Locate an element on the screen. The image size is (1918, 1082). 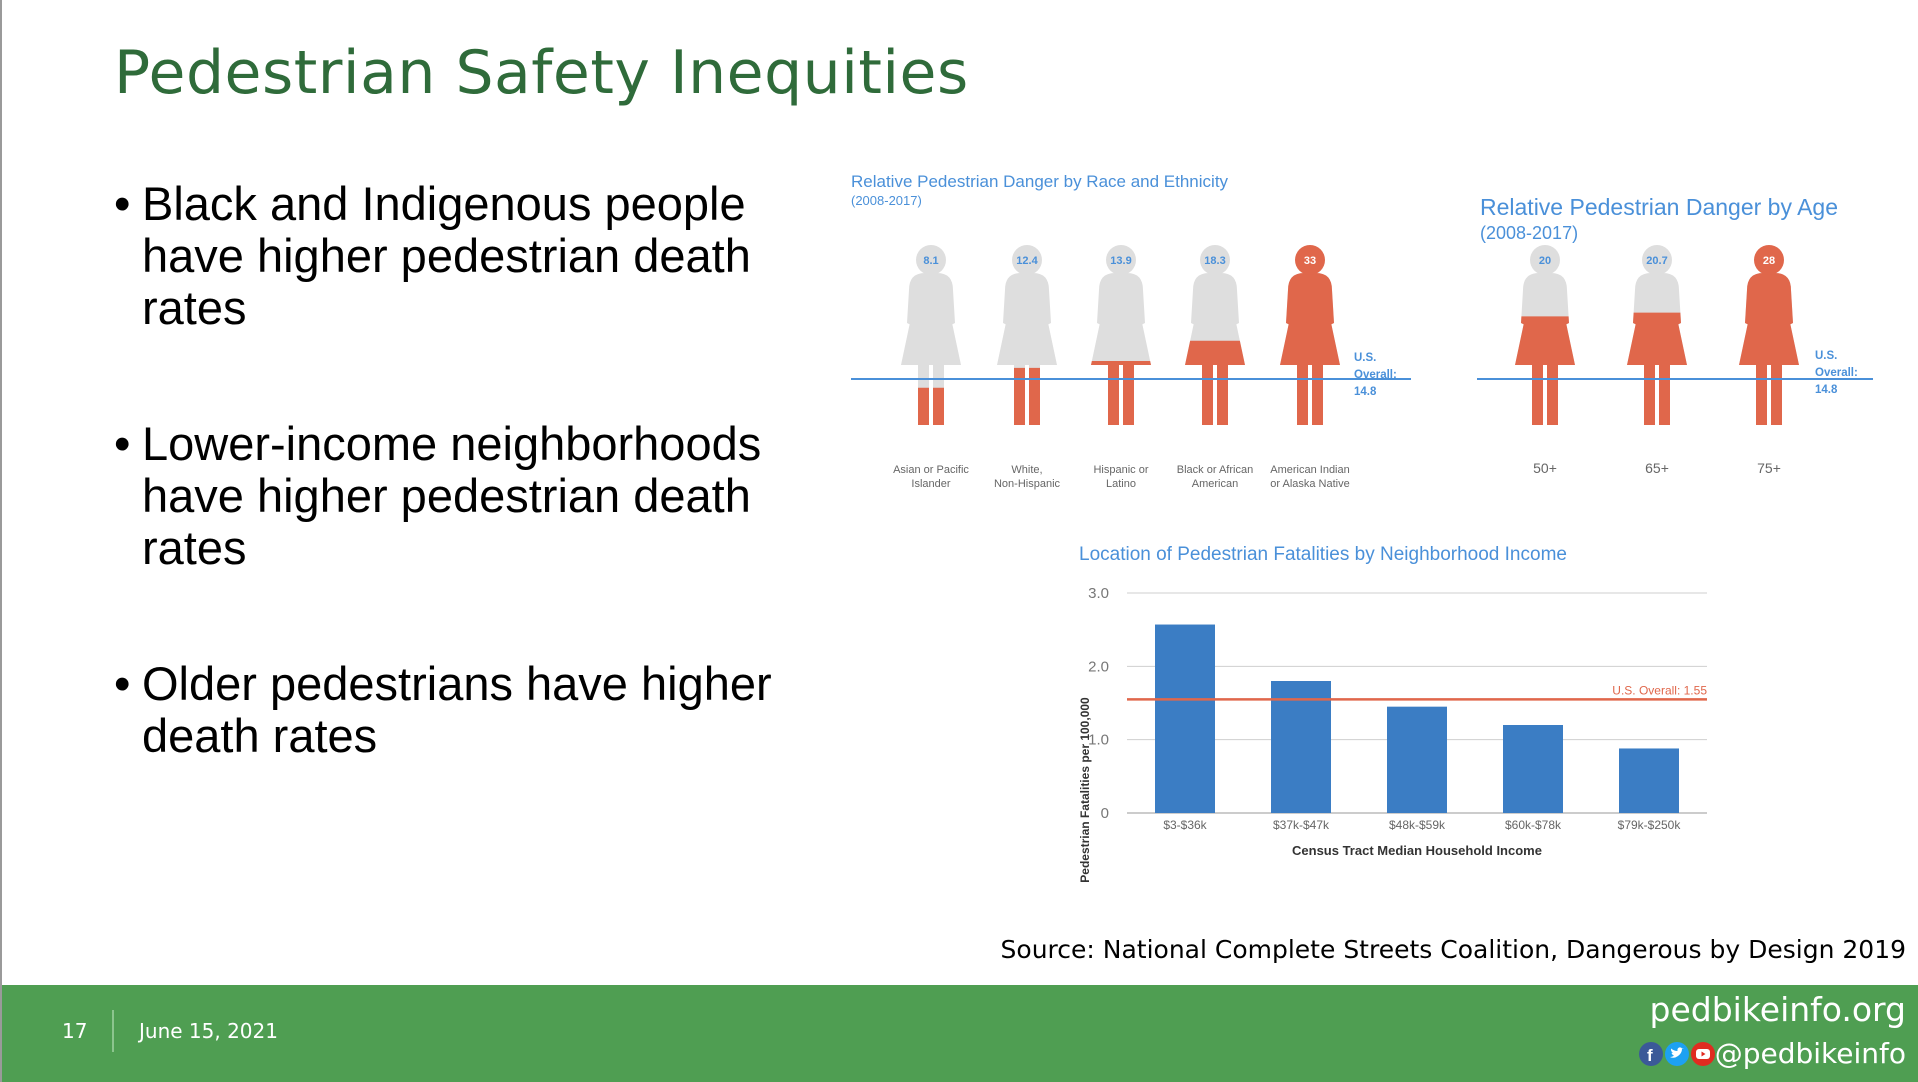
person-figure: 12.4 White, Non-Hispanic is located at coordinates (1027, 367).